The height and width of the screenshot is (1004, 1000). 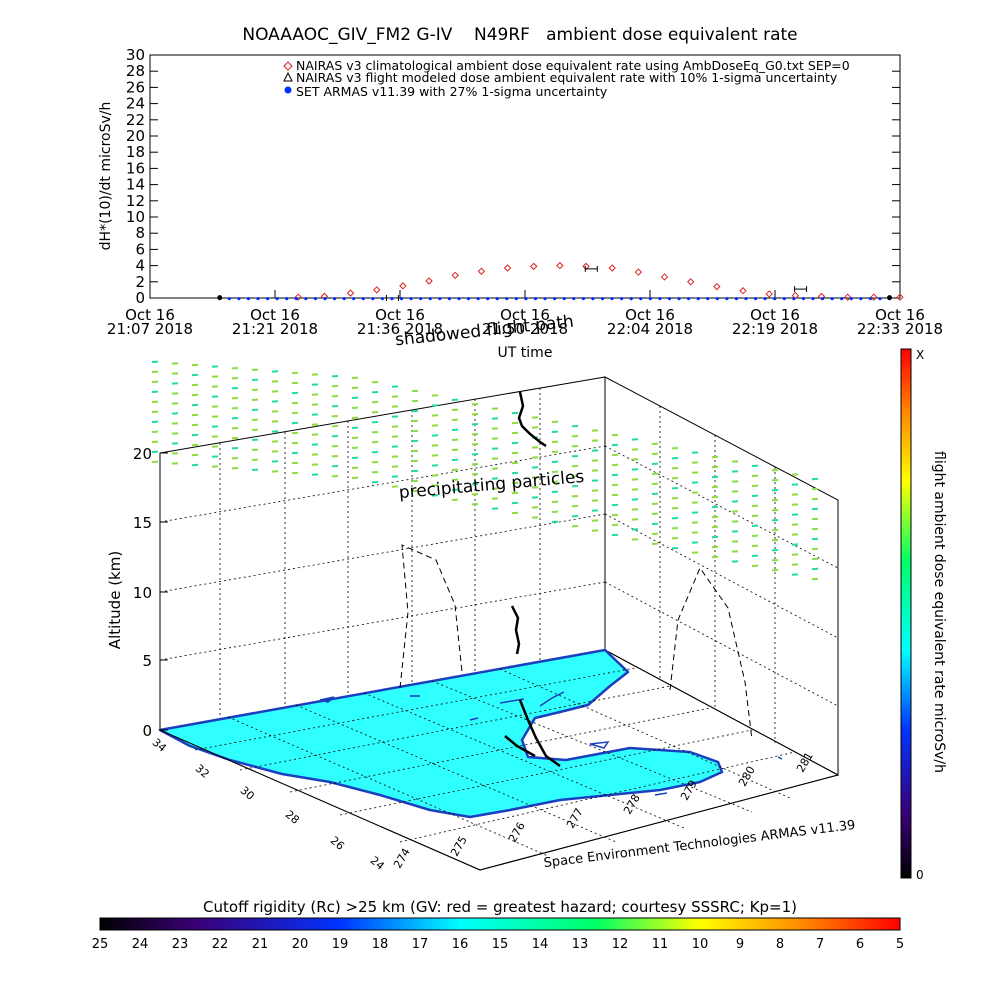 I want to click on z-tick-label: 10, so click(x=142, y=593).